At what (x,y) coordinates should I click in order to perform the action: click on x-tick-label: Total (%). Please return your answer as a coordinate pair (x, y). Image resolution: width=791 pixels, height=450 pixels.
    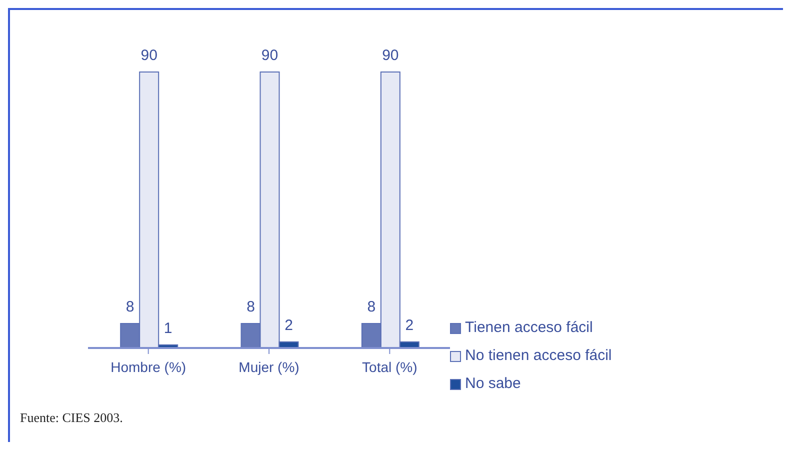
    Looking at the image, I should click on (390, 366).